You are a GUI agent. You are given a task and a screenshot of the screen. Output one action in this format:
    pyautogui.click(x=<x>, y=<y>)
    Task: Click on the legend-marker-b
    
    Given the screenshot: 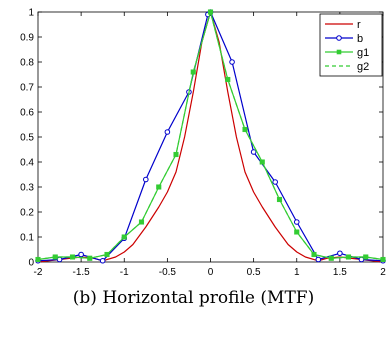 What is the action you would take?
    pyautogui.click(x=339, y=38)
    